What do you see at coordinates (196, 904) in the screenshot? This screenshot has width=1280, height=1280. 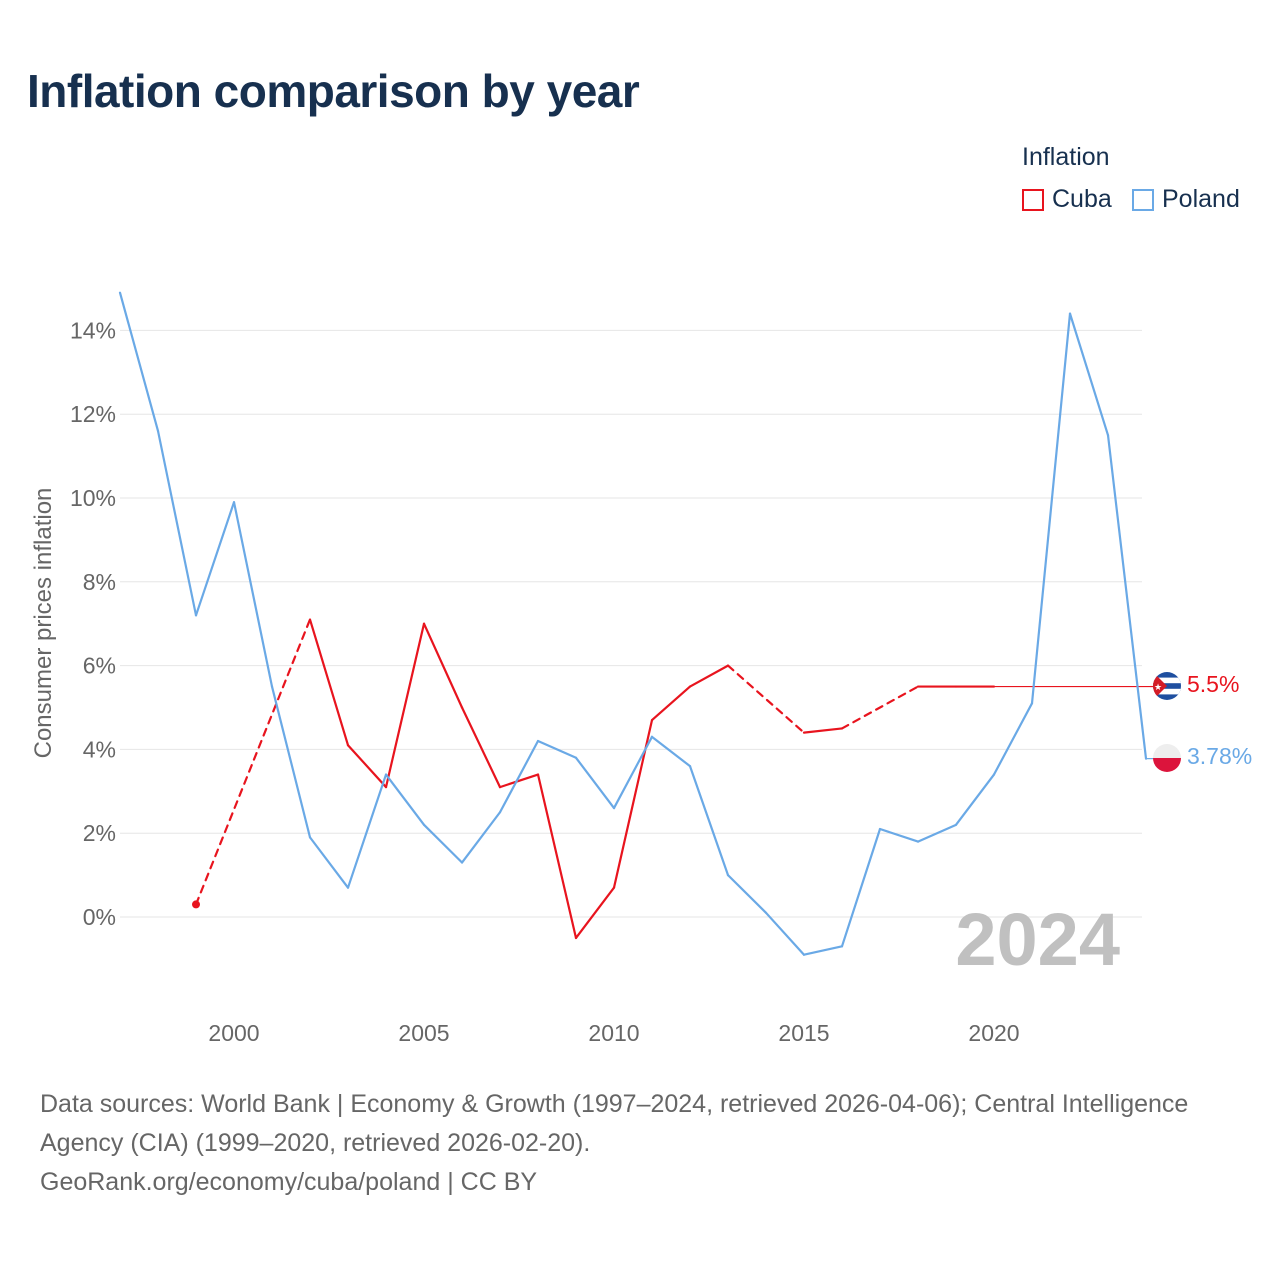 I see `cuba-point` at bounding box center [196, 904].